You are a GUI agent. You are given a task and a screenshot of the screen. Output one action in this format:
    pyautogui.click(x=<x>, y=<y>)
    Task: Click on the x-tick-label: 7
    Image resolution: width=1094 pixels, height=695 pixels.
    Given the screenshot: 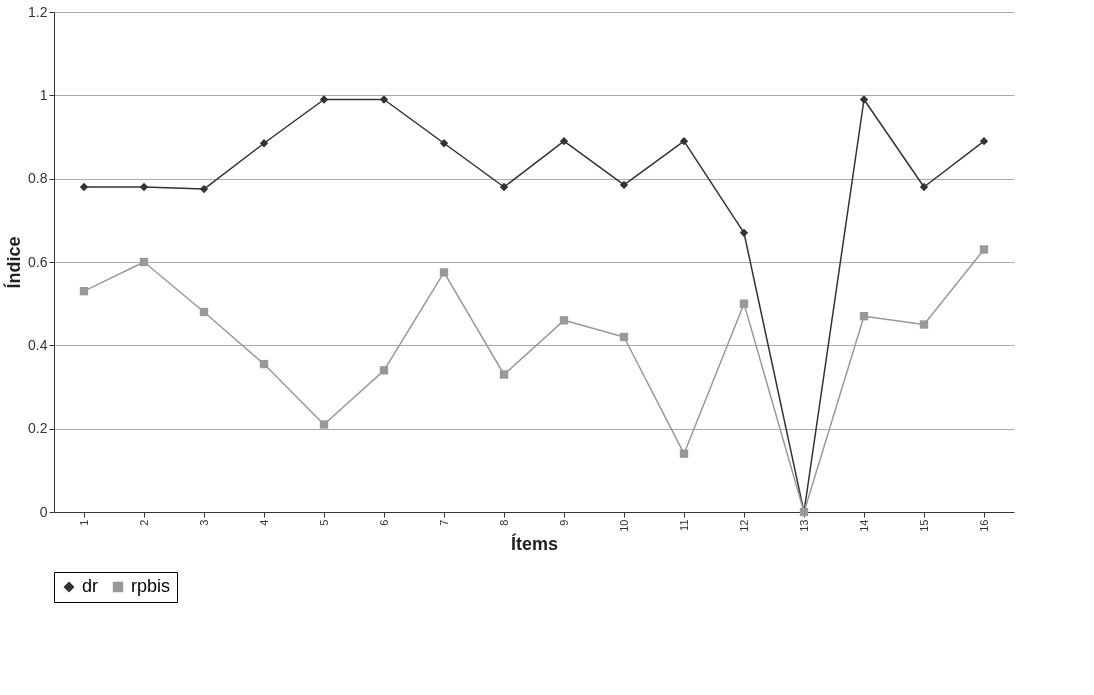 What is the action you would take?
    pyautogui.click(x=443, y=522)
    